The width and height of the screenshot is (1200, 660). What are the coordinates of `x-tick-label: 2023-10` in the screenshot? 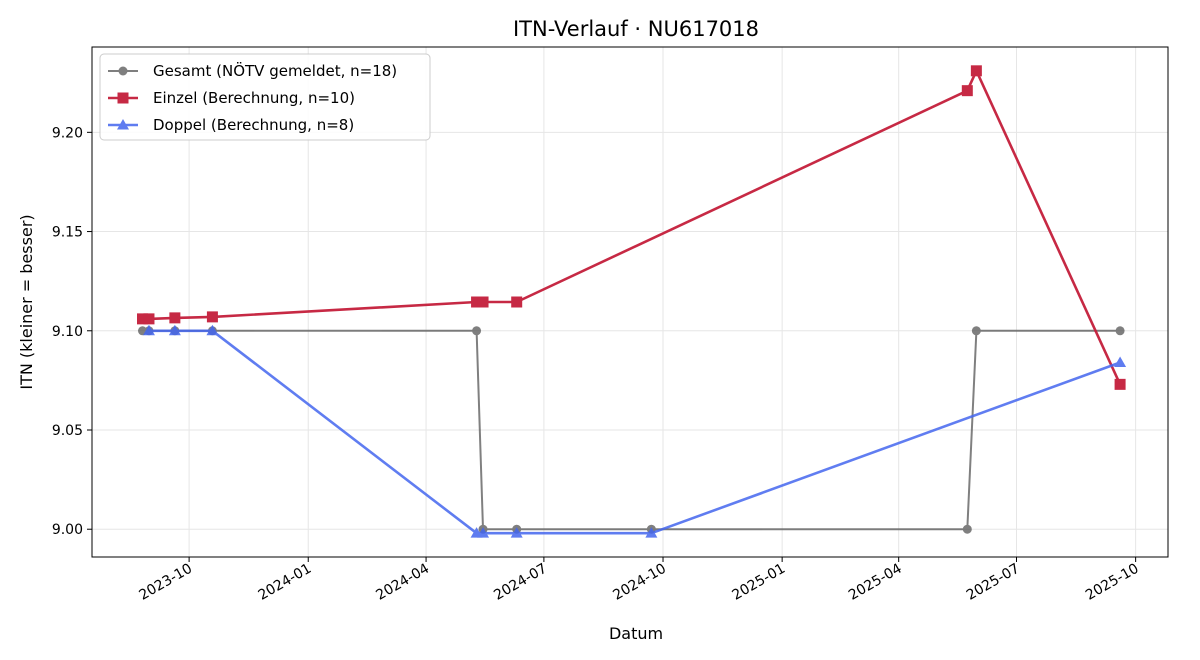 It's located at (165, 582).